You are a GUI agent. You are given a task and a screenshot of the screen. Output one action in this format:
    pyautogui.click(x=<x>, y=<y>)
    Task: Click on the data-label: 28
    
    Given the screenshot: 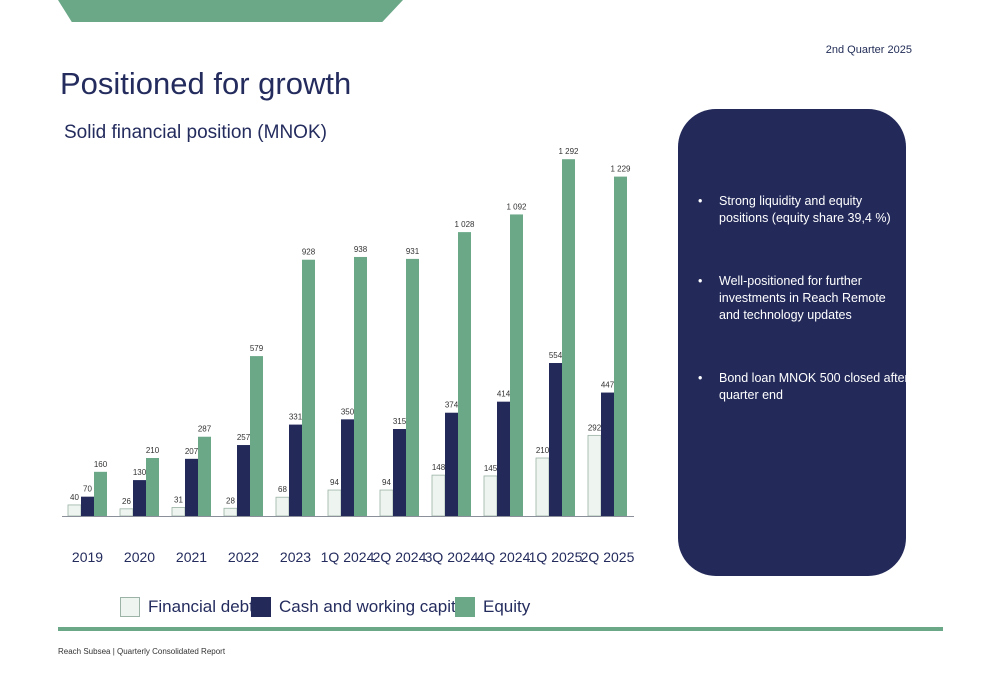 What is the action you would take?
    pyautogui.click(x=230, y=500)
    